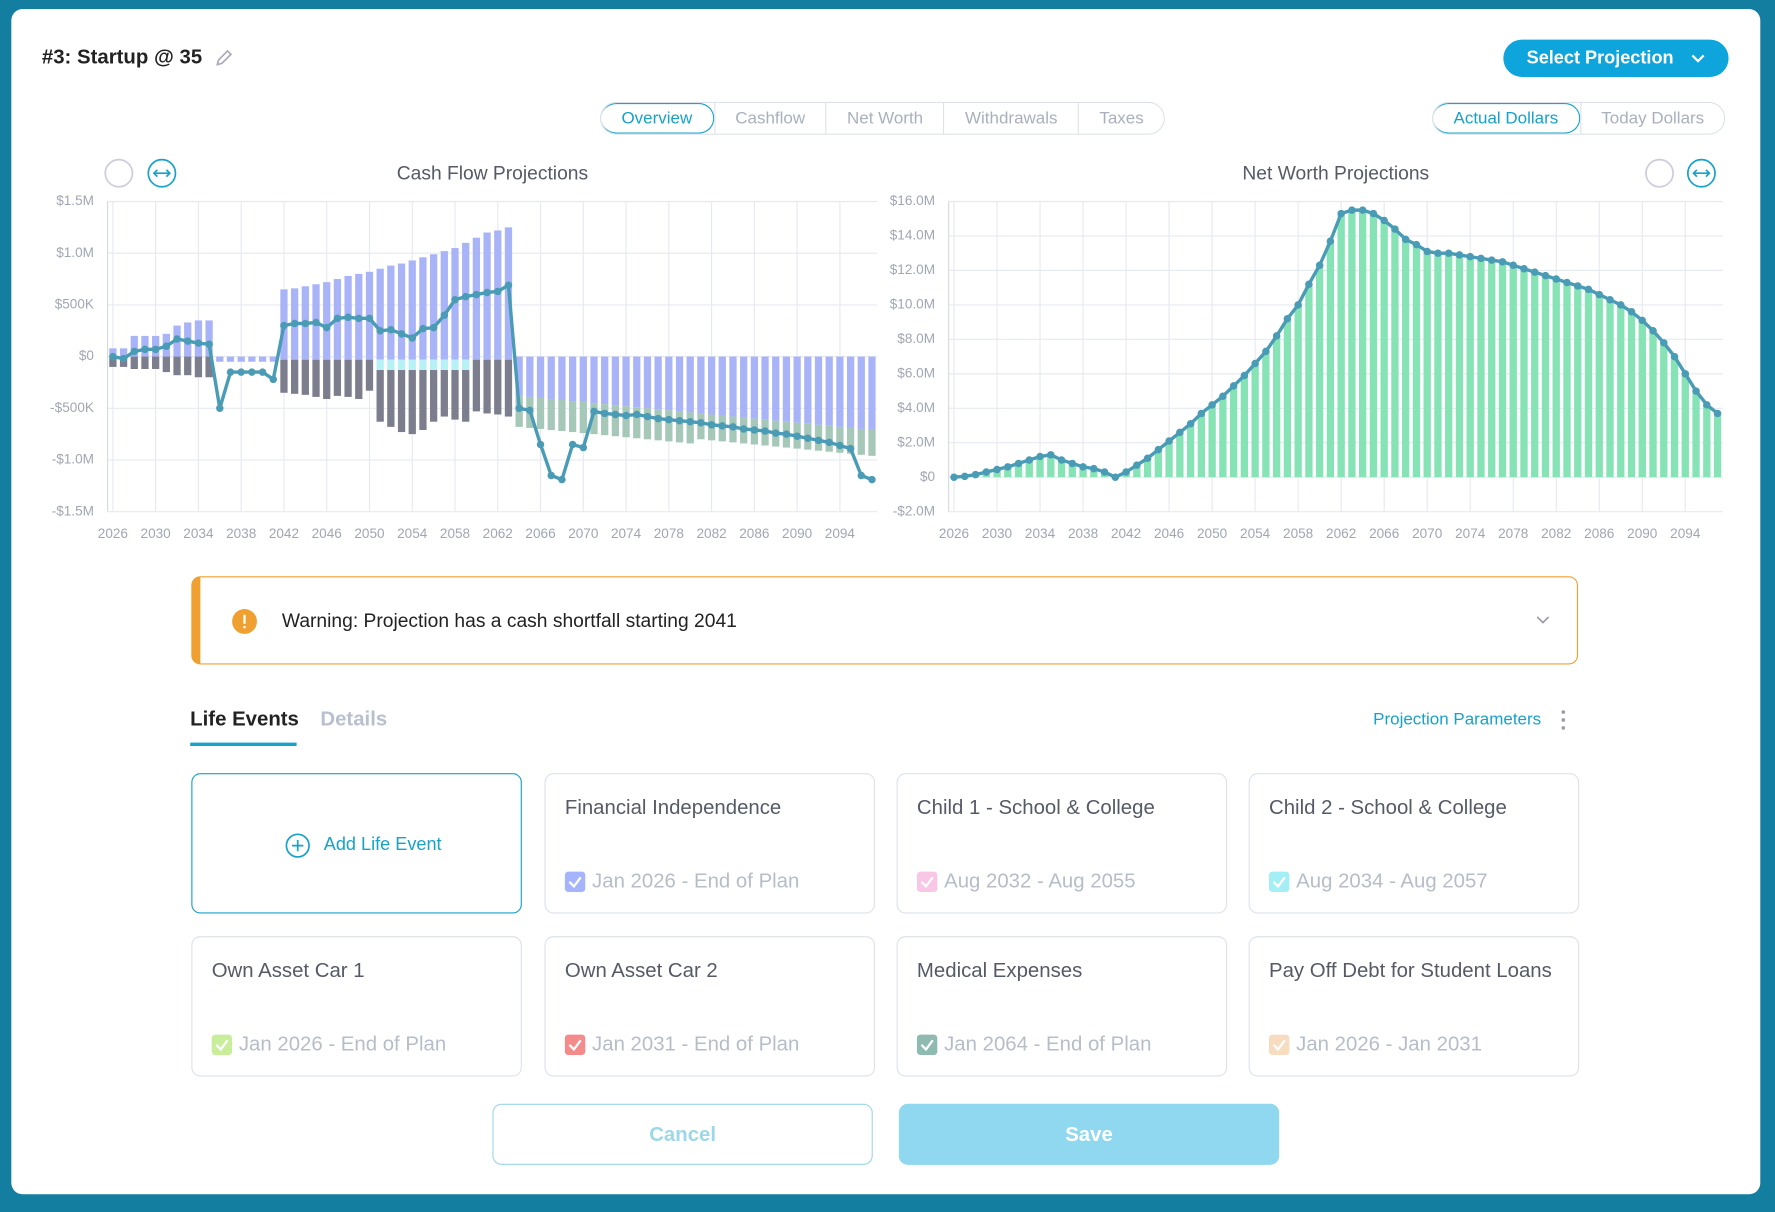 Image resolution: width=1775 pixels, height=1212 pixels. Describe the element at coordinates (356, 1006) in the screenshot. I see `event-card: Own Asset Car 1 Jan 2026 - End of Plan` at that location.